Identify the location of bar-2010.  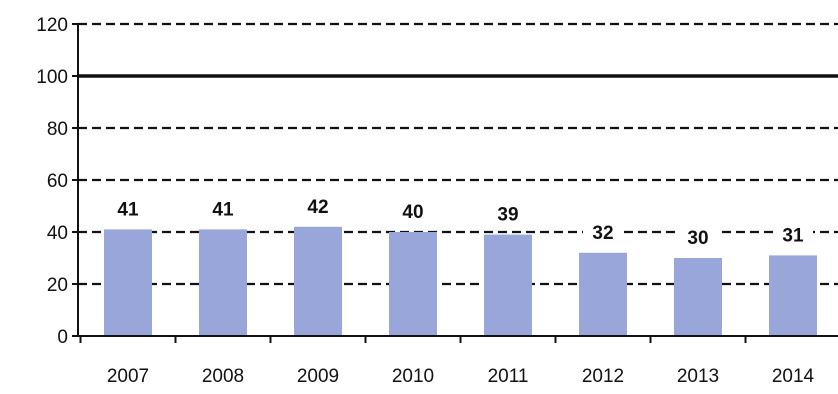
(413, 284).